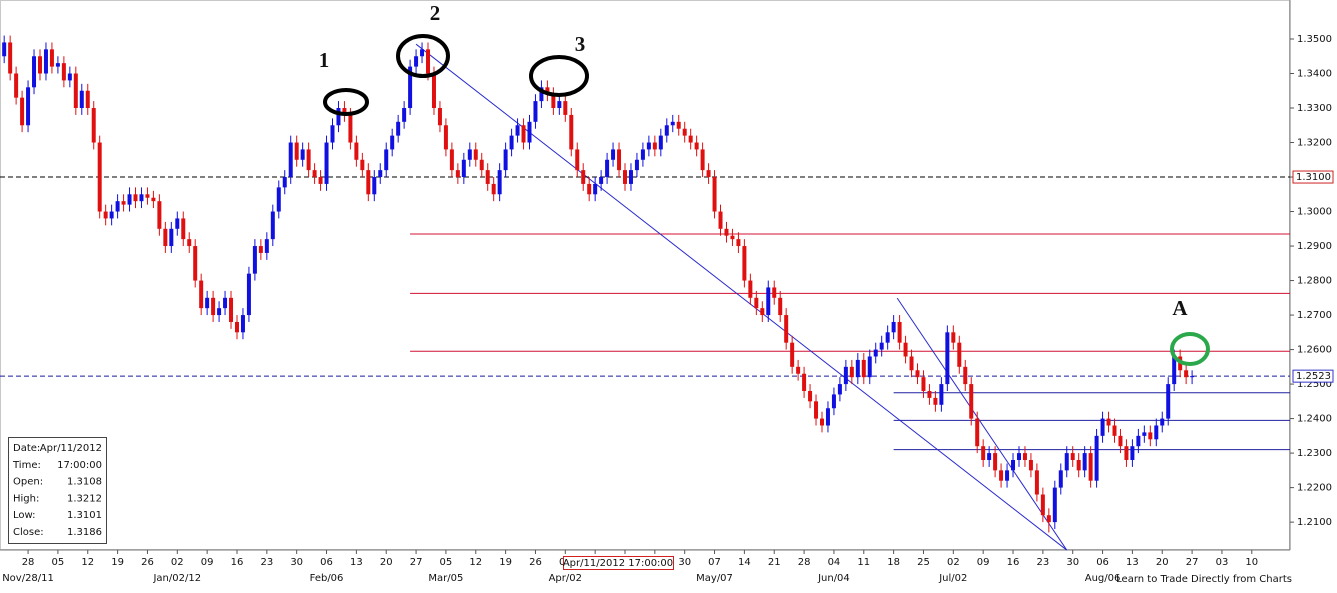 The width and height of the screenshot is (1337, 593). What do you see at coordinates (833, 578) in the screenshot?
I see `month-label: Jun/04` at bounding box center [833, 578].